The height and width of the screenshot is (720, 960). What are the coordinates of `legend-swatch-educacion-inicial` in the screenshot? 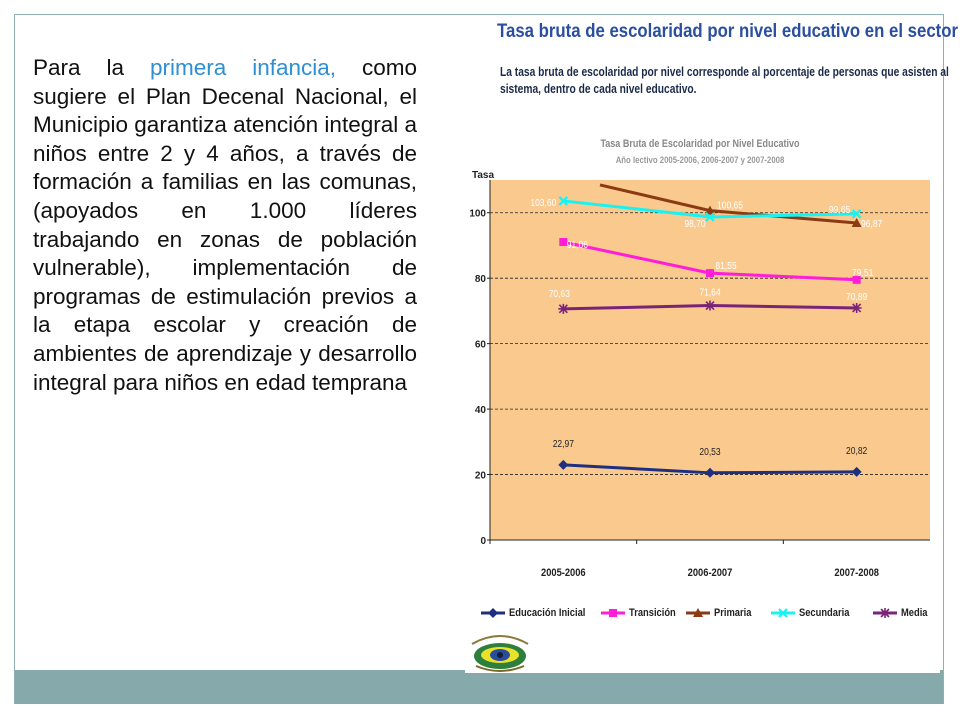 It's located at (493, 613).